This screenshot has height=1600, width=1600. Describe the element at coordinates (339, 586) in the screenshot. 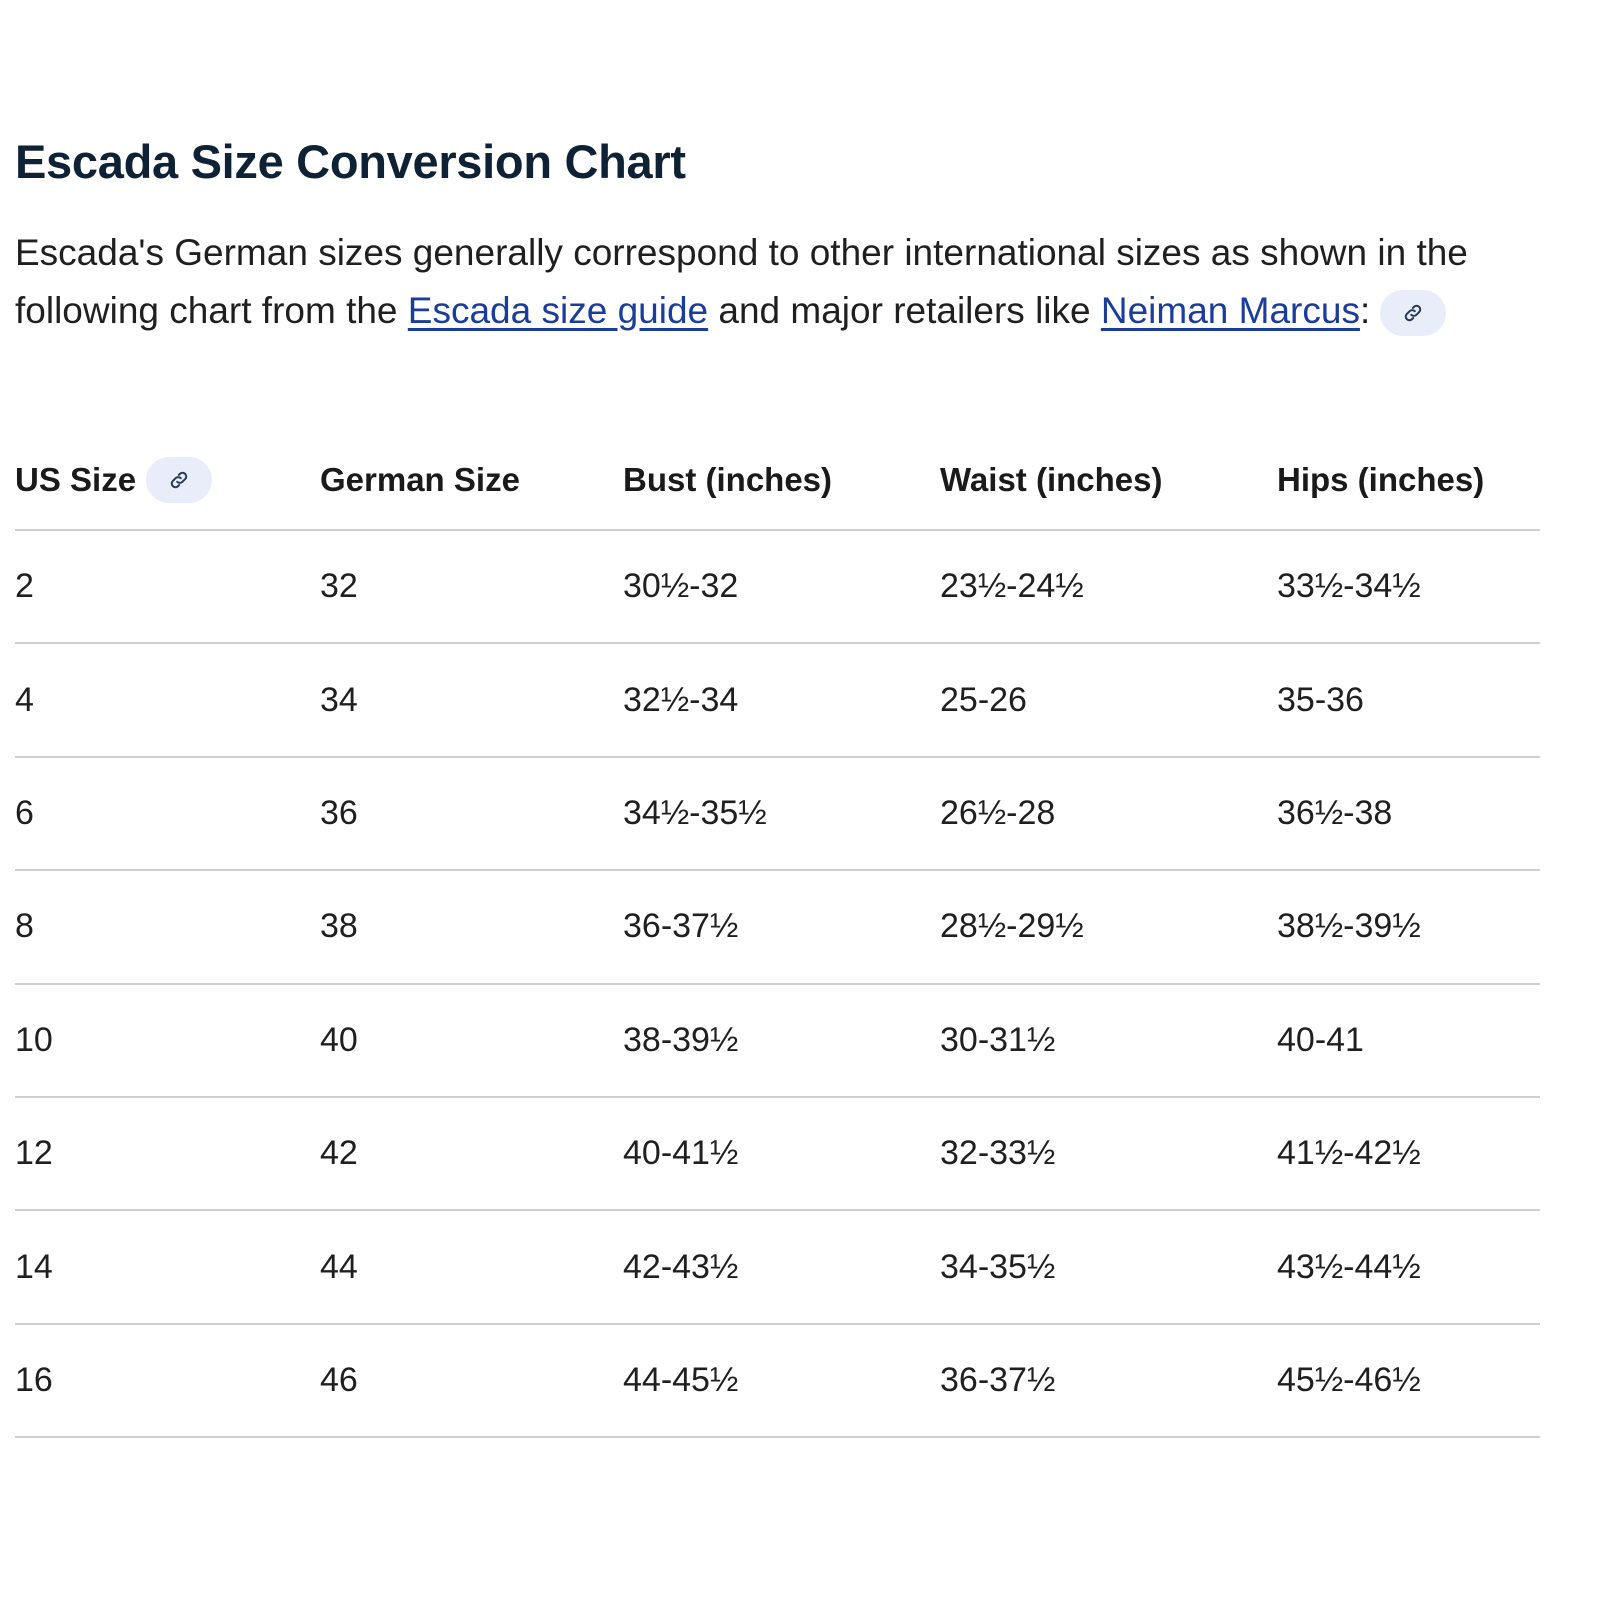

I see `table-cell: 32` at that location.